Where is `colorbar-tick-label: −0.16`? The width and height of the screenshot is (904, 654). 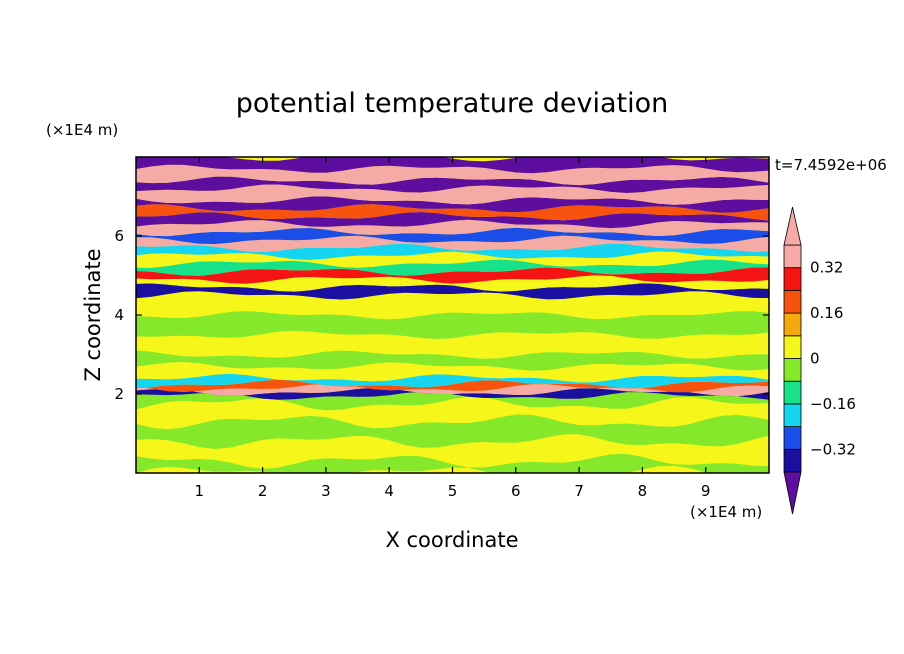
colorbar-tick-label: −0.16 is located at coordinates (833, 404).